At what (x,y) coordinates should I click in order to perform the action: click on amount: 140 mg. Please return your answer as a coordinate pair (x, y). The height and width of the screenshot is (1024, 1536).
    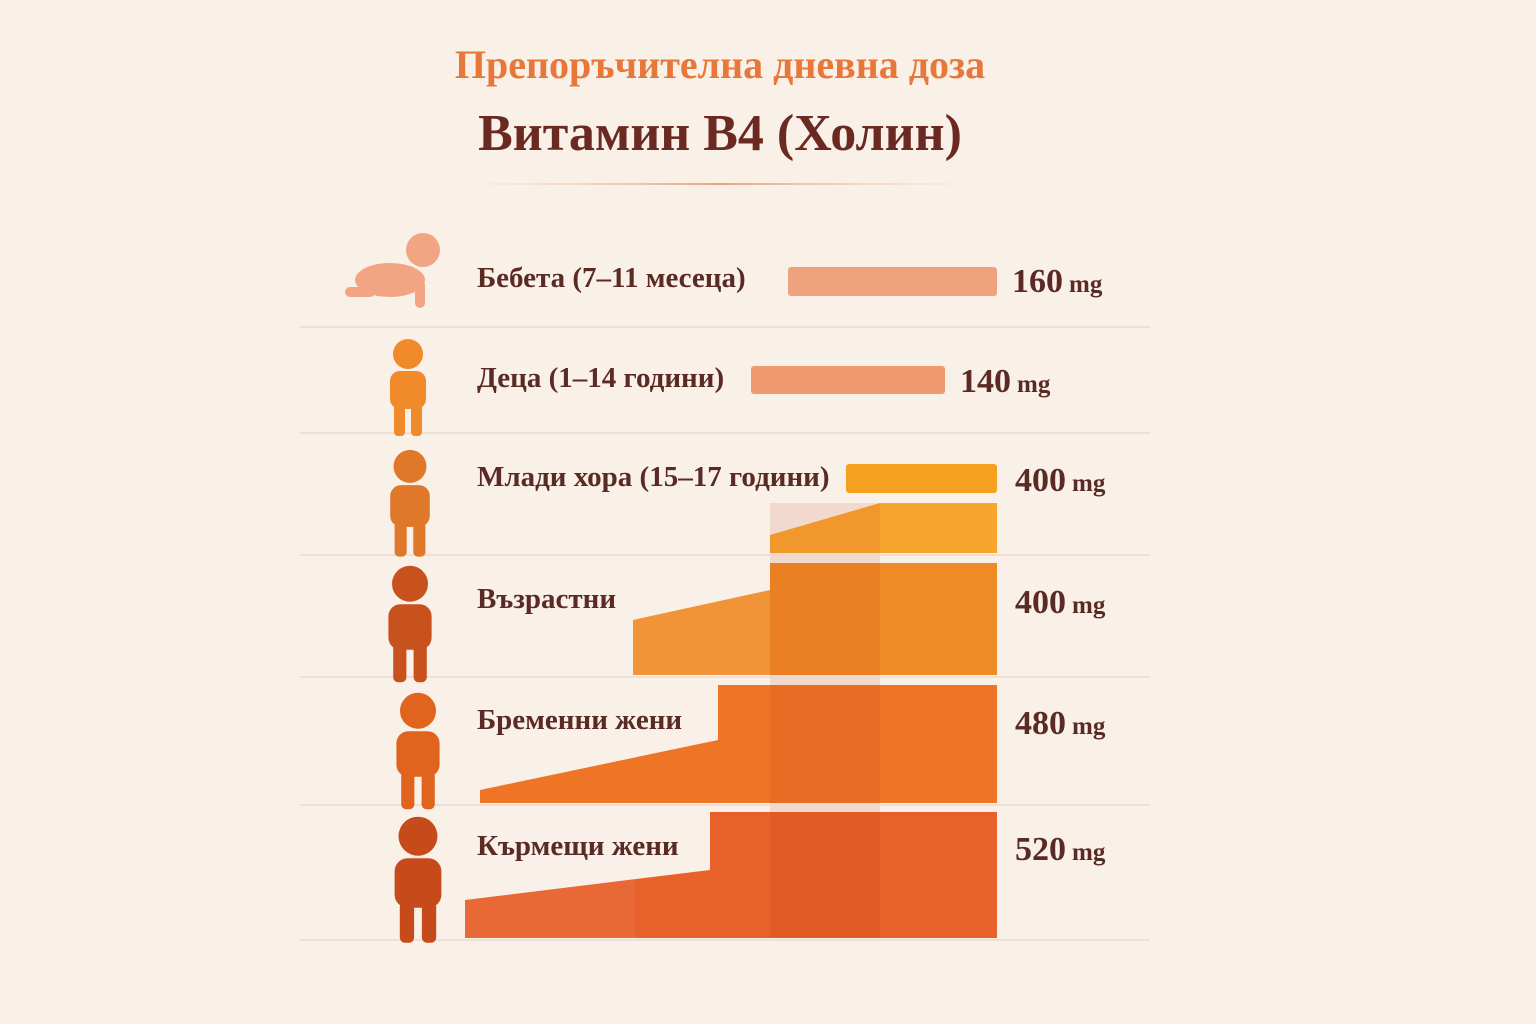
    Looking at the image, I should click on (1005, 381).